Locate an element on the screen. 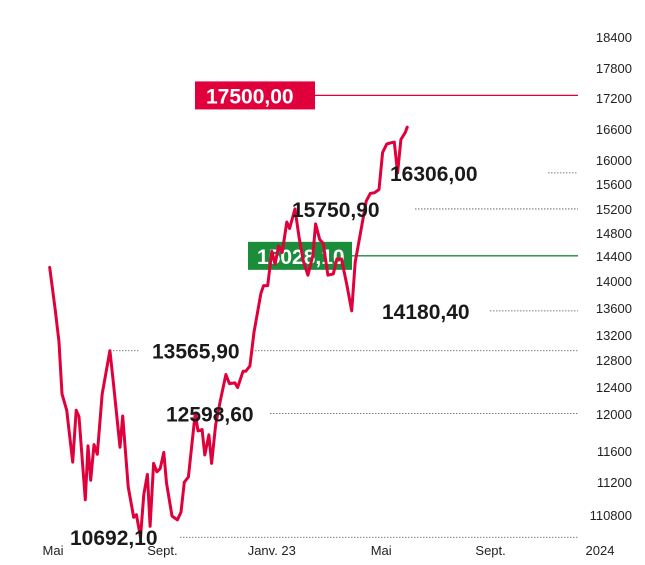 The width and height of the screenshot is (645, 565). annotation-high-late: 16306,00 is located at coordinates (434, 174).